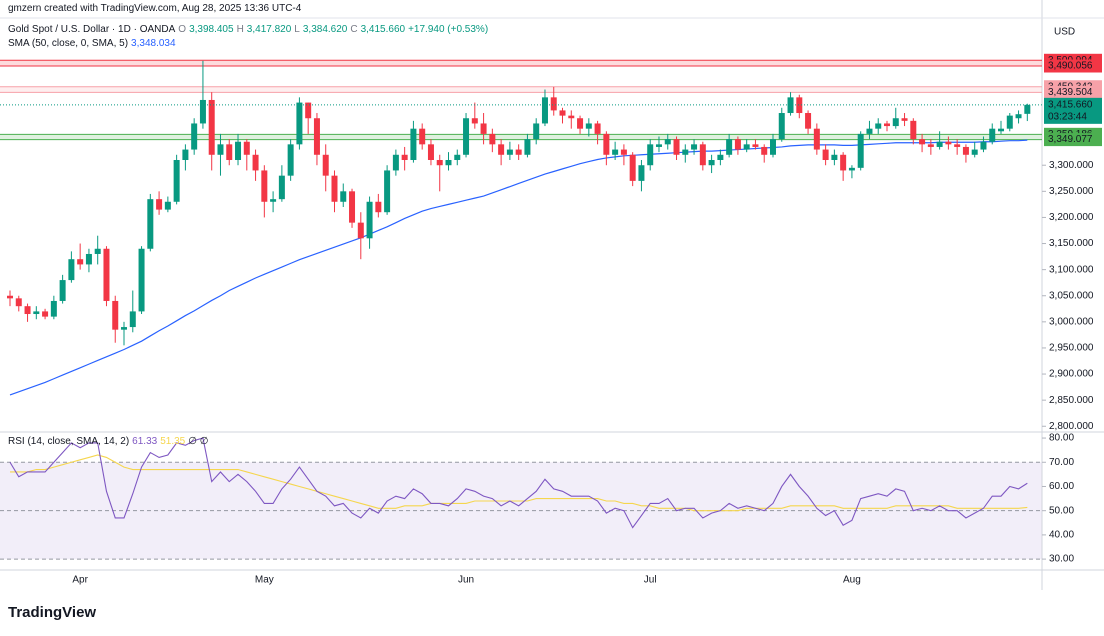 This screenshot has width=1104, height=636. I want to click on y-tick-label: 3,200.000, so click(1071, 217).